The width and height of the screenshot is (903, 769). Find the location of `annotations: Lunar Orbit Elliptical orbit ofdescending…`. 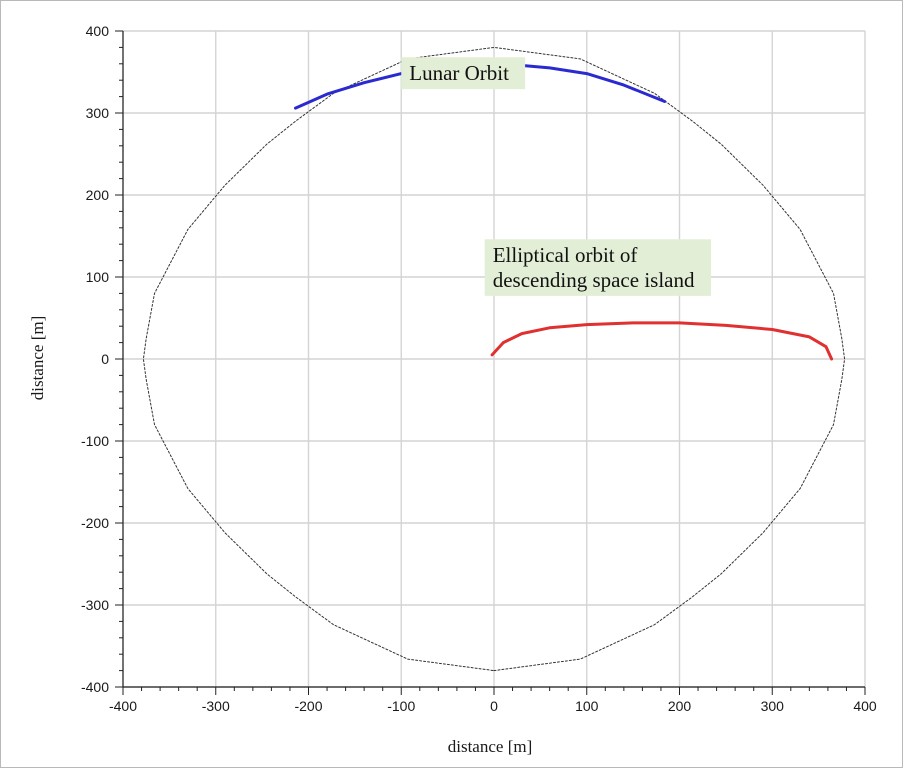

annotations: Lunar Orbit Elliptical orbit ofdescending… is located at coordinates (556, 176).